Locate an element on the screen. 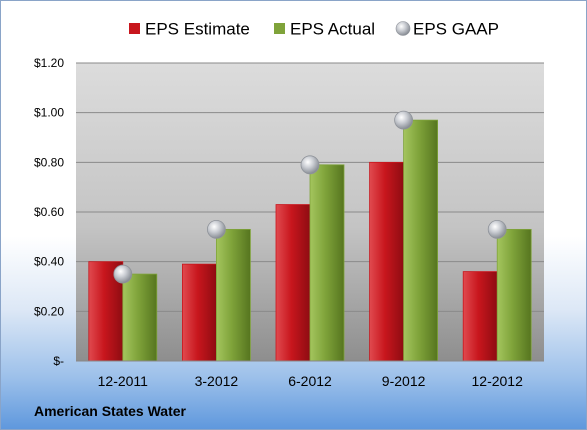 Image resolution: width=587 pixels, height=430 pixels. legend-gaap-label: EPS GAAP is located at coordinates (456, 29).